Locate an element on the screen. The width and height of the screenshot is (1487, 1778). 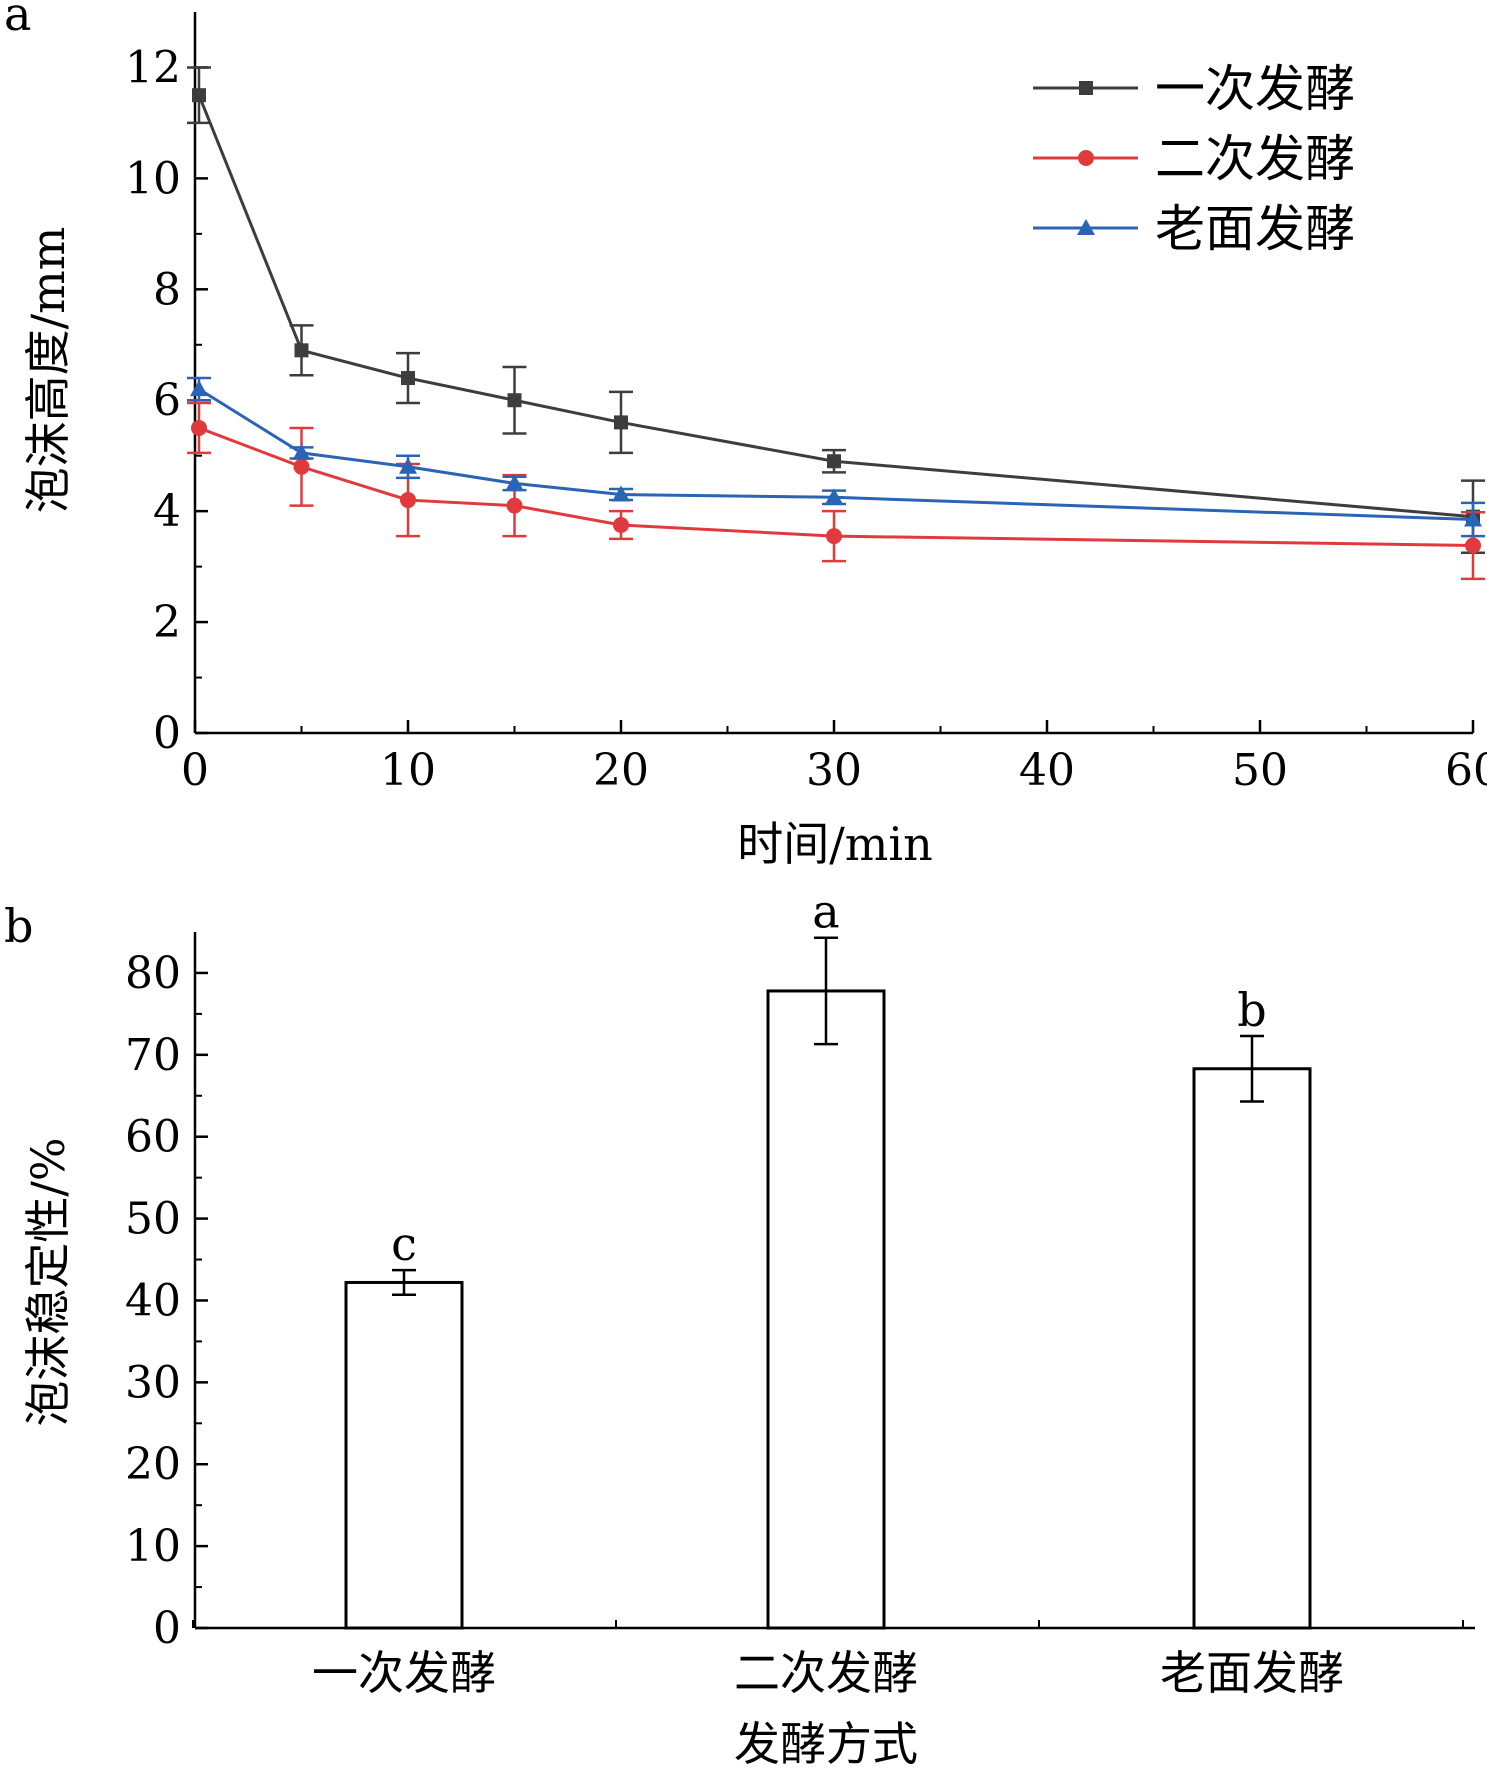
panel-a-x-axis-title: 时间/min is located at coordinates (834, 844).